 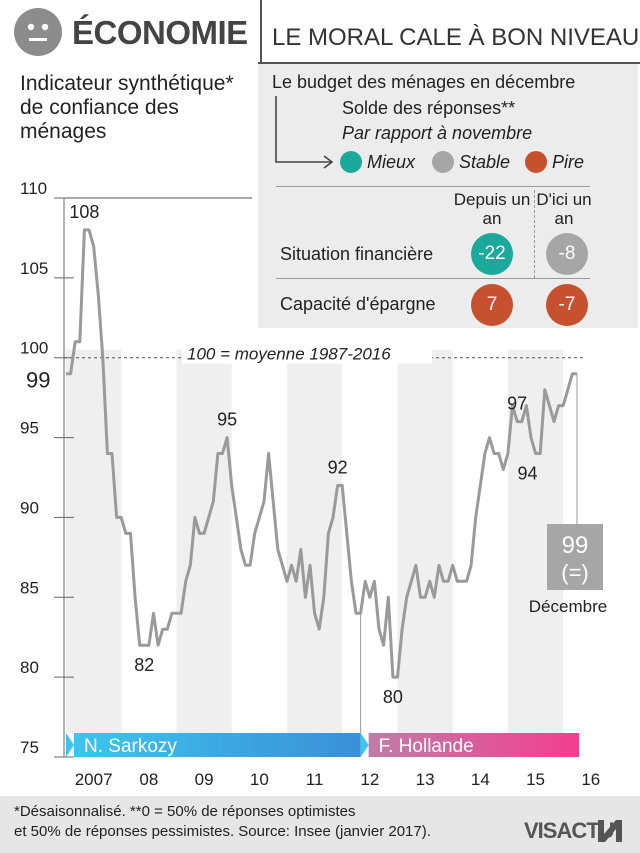 I want to click on point-label: 82, so click(x=144, y=665).